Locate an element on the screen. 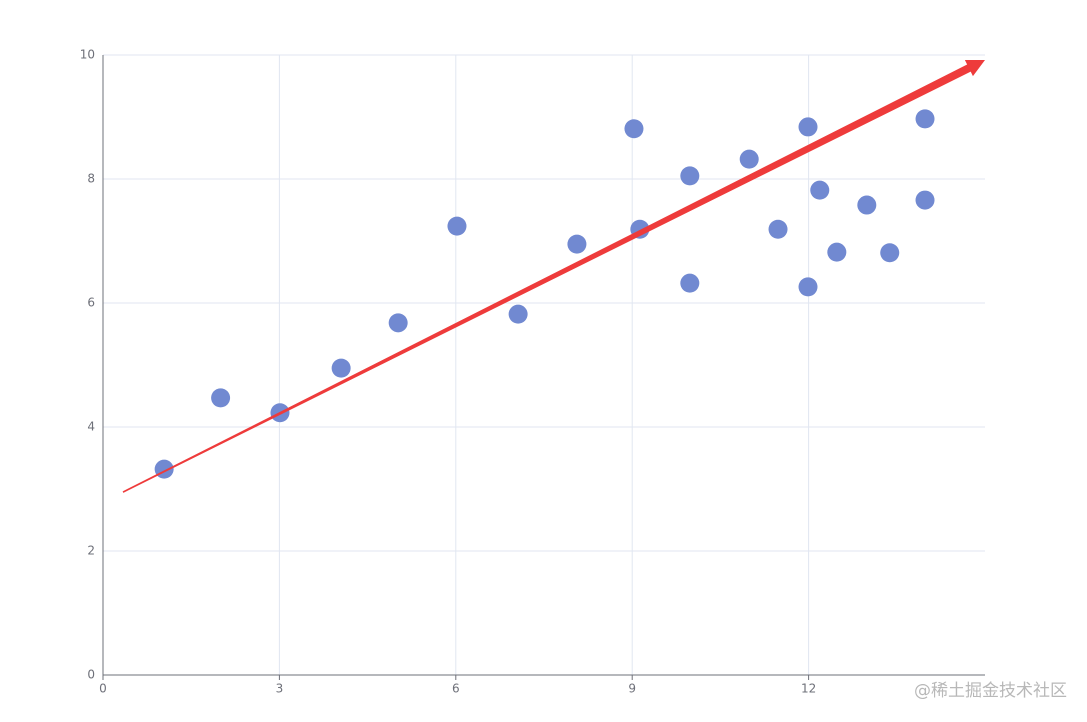 This screenshot has width=1087, height=722. y-tick-label: 6 is located at coordinates (91, 303).